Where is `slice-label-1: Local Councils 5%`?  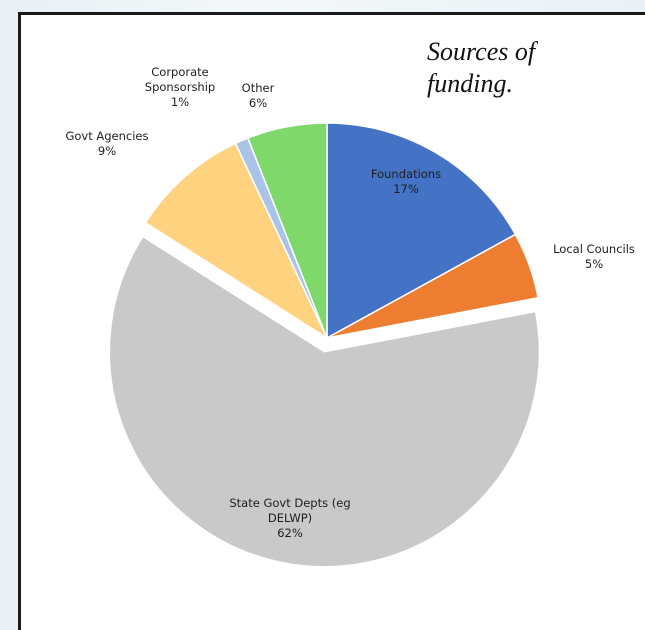 slice-label-1: Local Councils 5% is located at coordinates (594, 256).